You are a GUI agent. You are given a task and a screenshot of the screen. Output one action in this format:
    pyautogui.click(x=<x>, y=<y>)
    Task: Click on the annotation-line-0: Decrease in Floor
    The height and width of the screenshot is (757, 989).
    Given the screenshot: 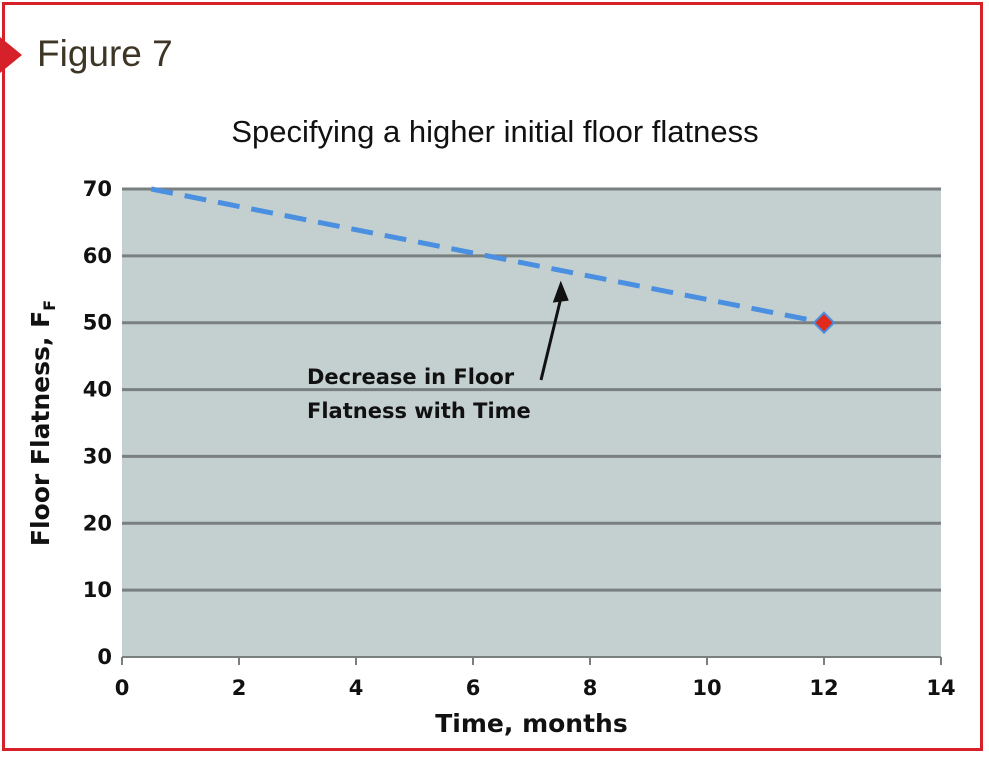 What is the action you would take?
    pyautogui.click(x=411, y=377)
    